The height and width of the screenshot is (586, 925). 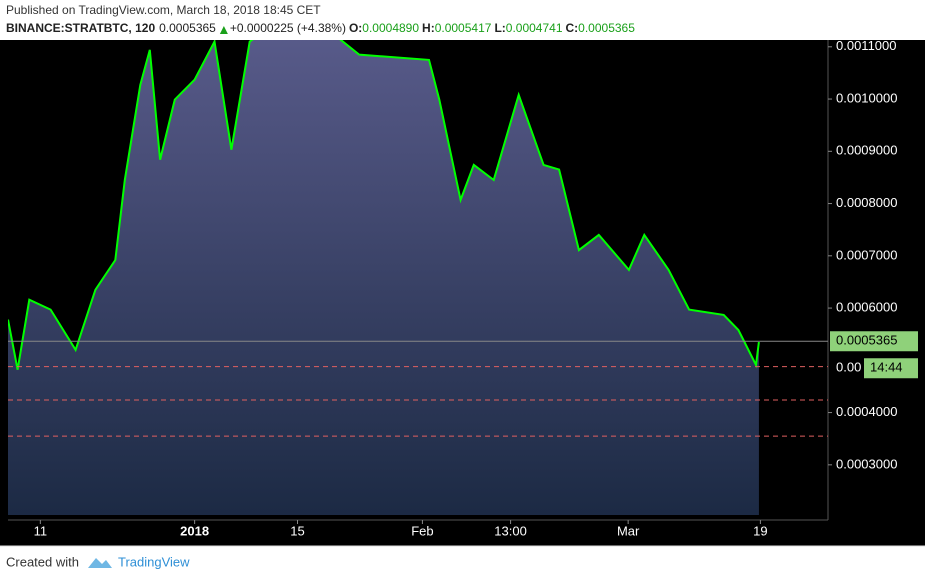 What do you see at coordinates (41, 530) in the screenshot?
I see `x-tick-label: 11` at bounding box center [41, 530].